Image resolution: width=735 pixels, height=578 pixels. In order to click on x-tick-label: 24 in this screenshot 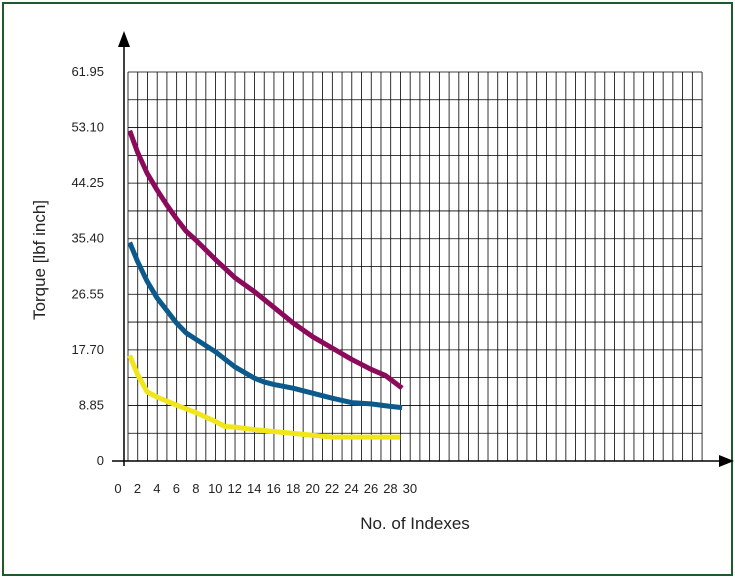, I will do `click(351, 488)`.